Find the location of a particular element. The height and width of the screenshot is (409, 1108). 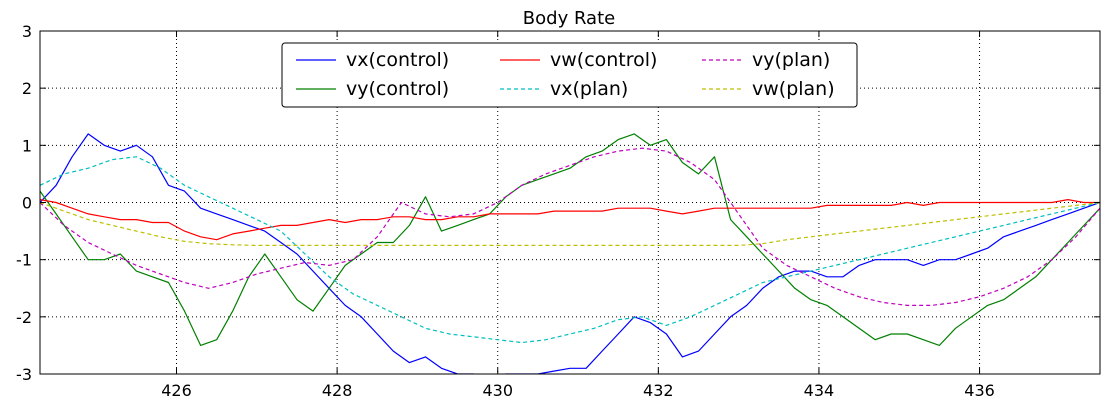

legend-label-3: vx(plan) is located at coordinates (589, 89).